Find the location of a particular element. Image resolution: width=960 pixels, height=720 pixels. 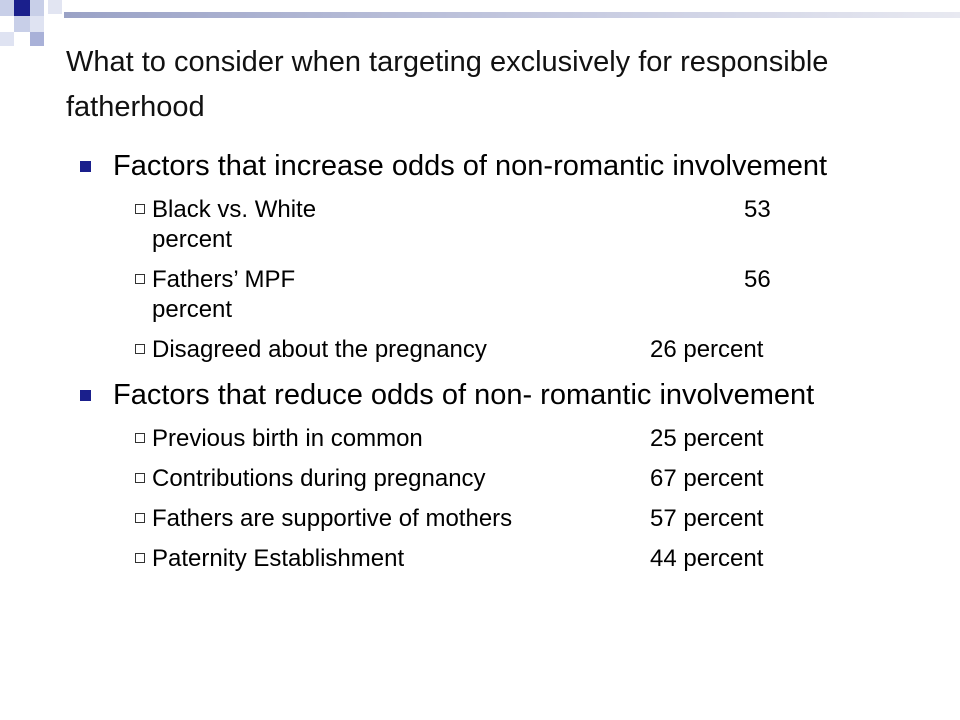

item-value: 67 percent is located at coordinates (707, 478).